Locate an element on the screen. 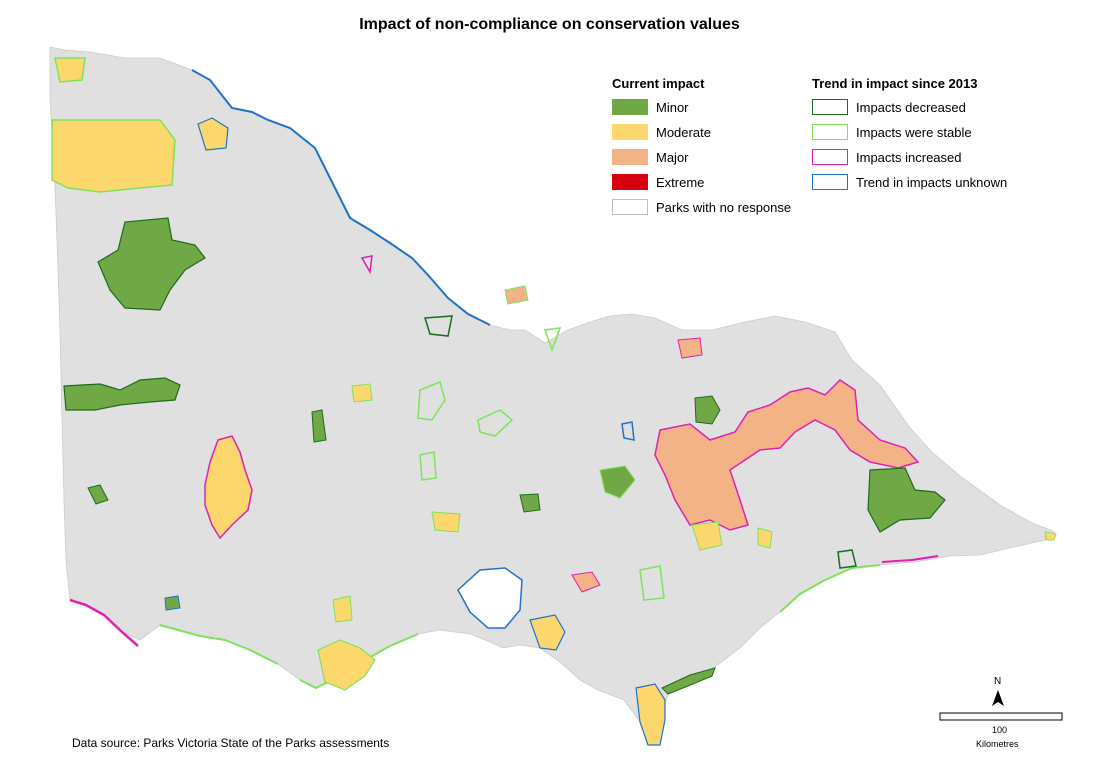  legend-label-increased: Impacts increased is located at coordinates (909, 157).